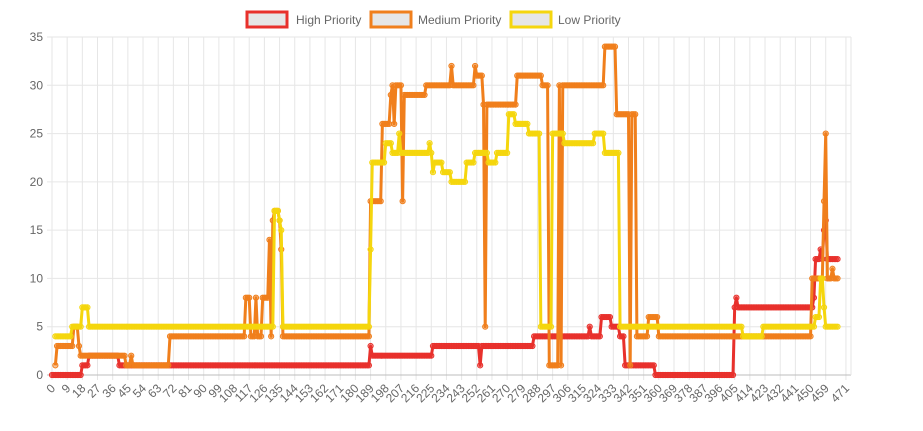 Image resolution: width=923 pixels, height=431 pixels. What do you see at coordinates (589, 20) in the screenshot?
I see `legend-label: Low Priority` at bounding box center [589, 20].